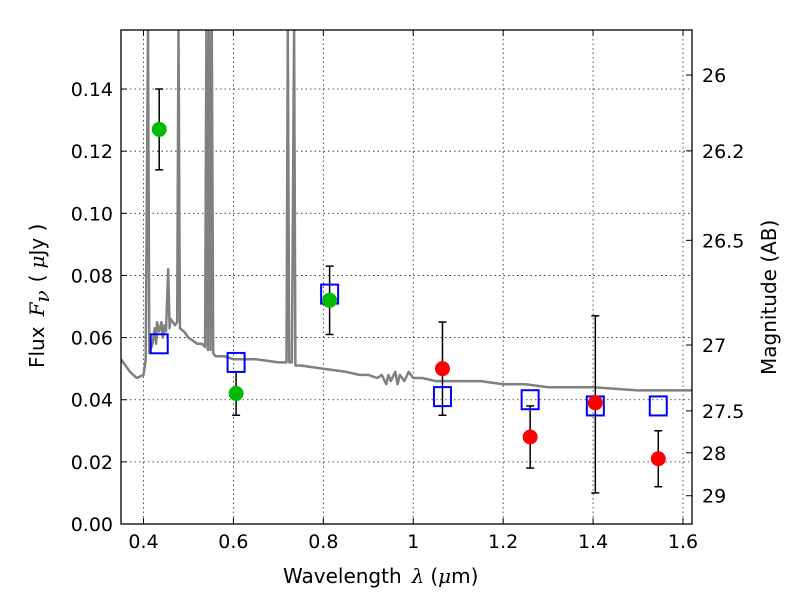 The width and height of the screenshot is (800, 600). What do you see at coordinates (683, 542) in the screenshot?
I see `x-tick-label: 1.6` at bounding box center [683, 542].